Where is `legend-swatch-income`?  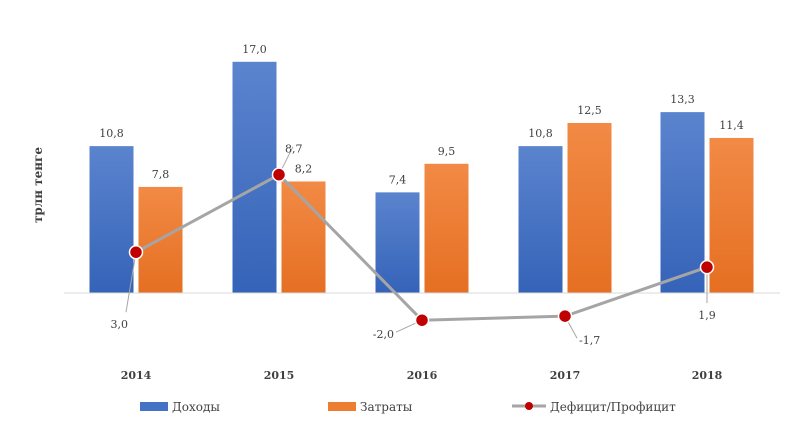 legend-swatch-income is located at coordinates (154, 406).